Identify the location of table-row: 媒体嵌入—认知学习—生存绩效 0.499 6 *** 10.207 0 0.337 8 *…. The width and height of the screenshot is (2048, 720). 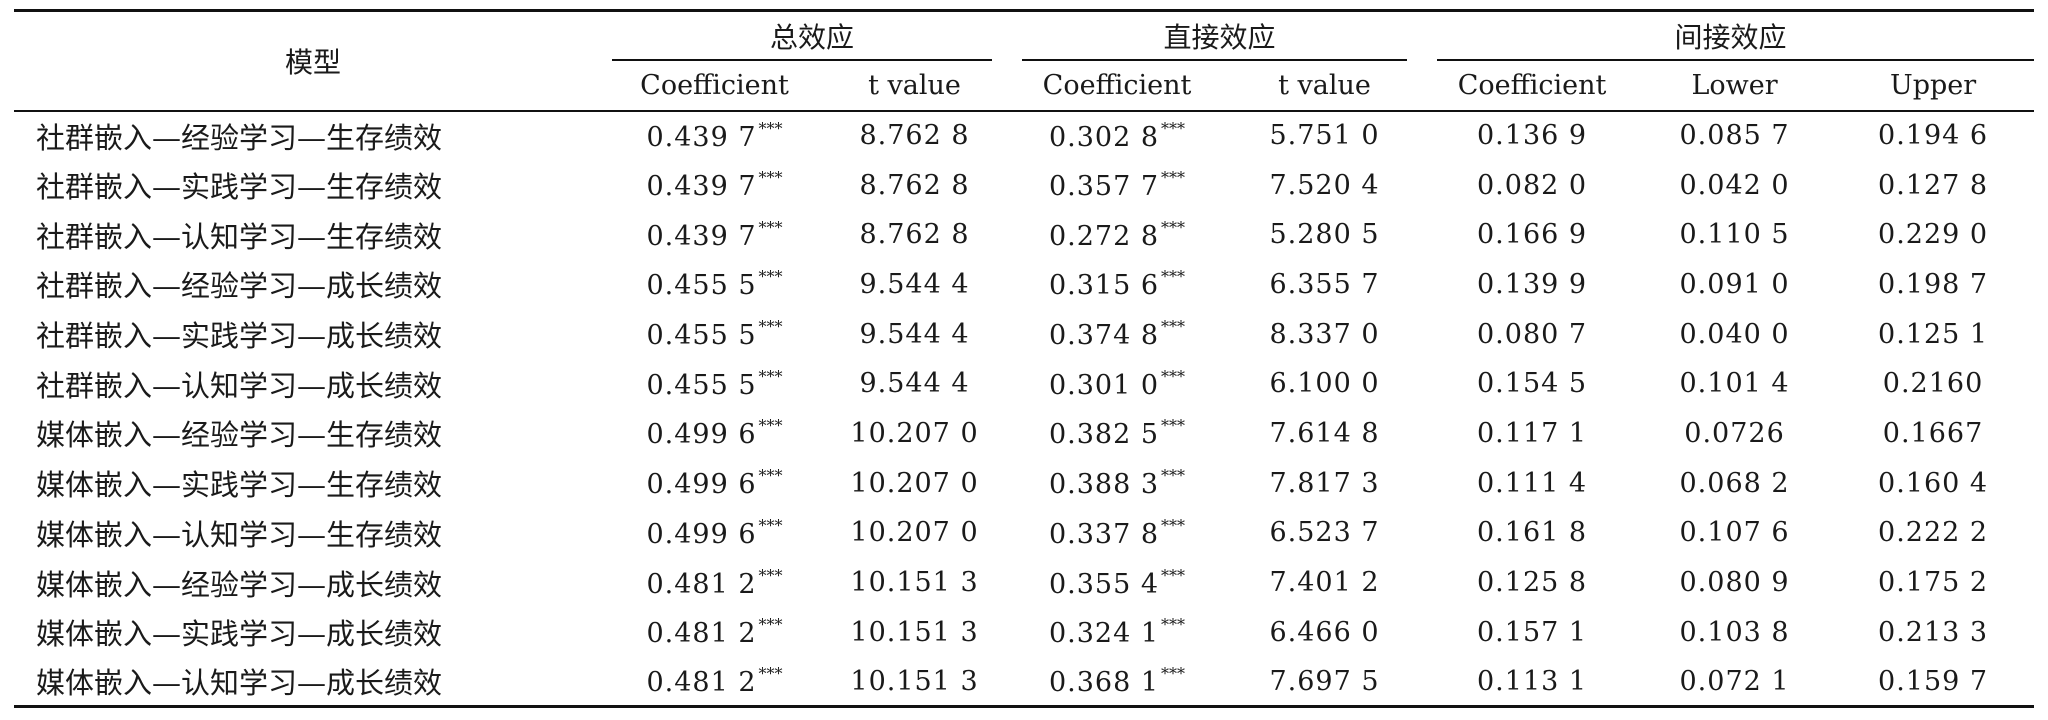
(1024, 533).